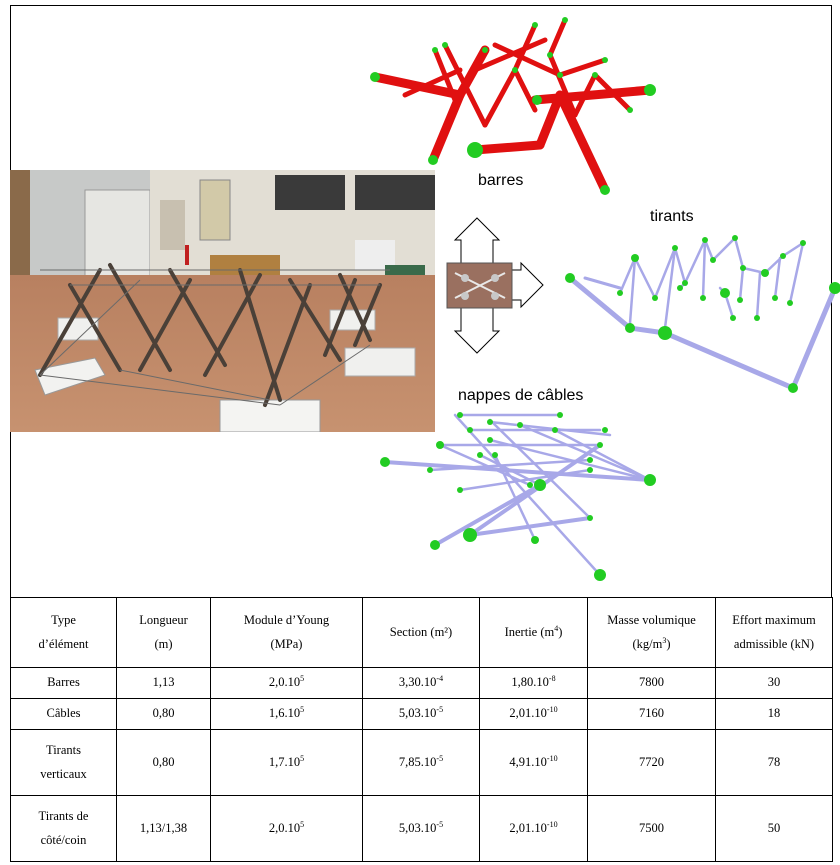 This screenshot has height=865, width=840. Describe the element at coordinates (286, 632) in the screenshot. I see `header-young-modulus: Module d’Young (MPa)` at that location.